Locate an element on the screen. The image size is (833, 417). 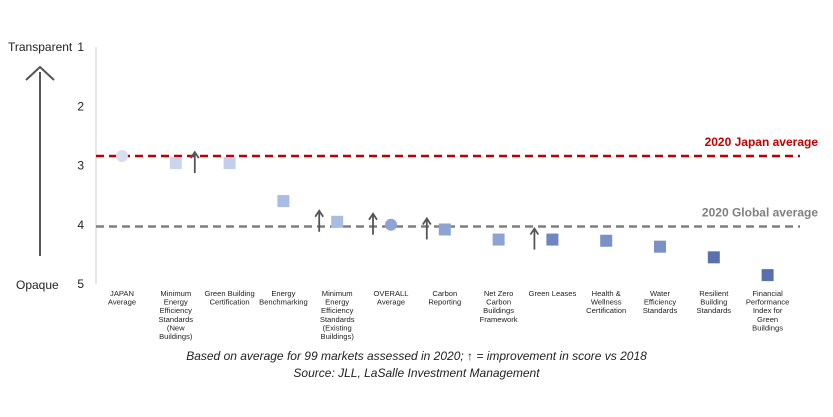
x-tick-label: Water Efficiency Standards is located at coordinates (660, 302).